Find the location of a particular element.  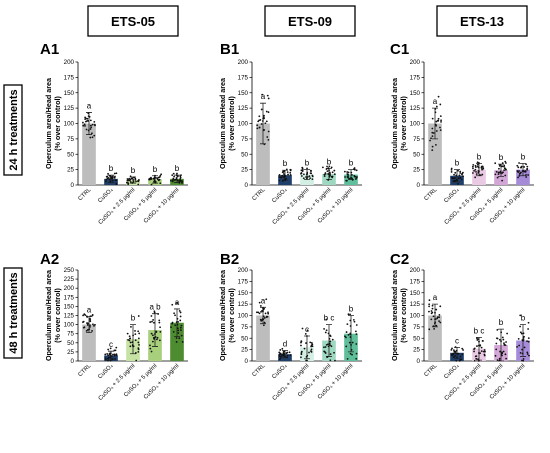

sig-letter-c2-0: a is located at coordinates (435, 297).